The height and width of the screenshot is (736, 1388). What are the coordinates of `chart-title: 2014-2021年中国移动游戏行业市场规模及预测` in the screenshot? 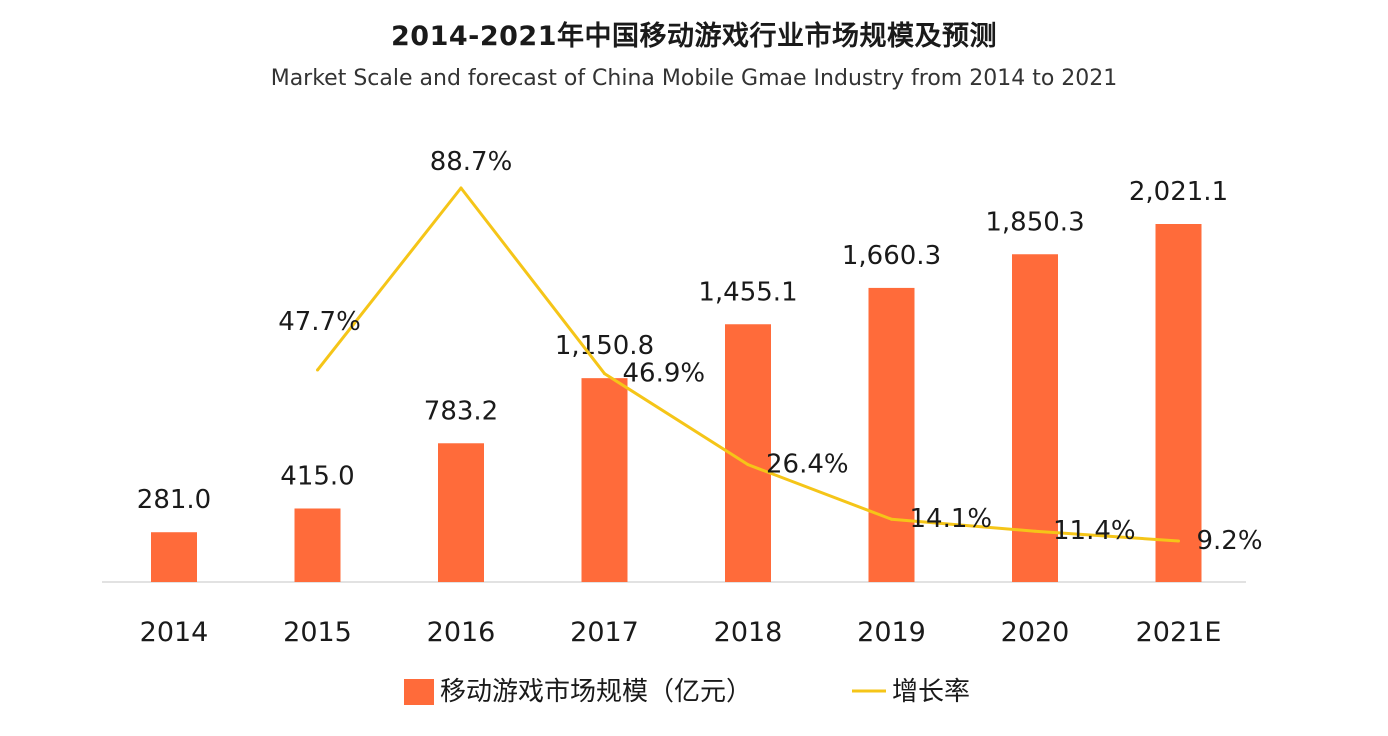 It's located at (694, 36).